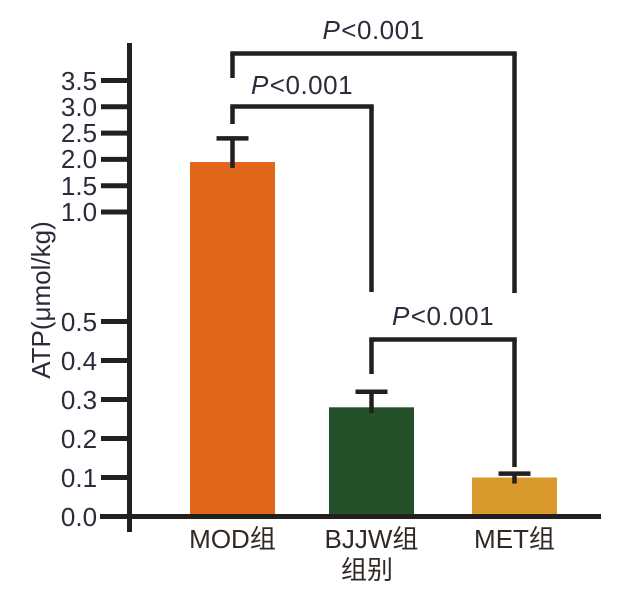 This screenshot has width=636, height=591. I want to click on y-tick-label-0.2: 0.2, so click(79, 438).